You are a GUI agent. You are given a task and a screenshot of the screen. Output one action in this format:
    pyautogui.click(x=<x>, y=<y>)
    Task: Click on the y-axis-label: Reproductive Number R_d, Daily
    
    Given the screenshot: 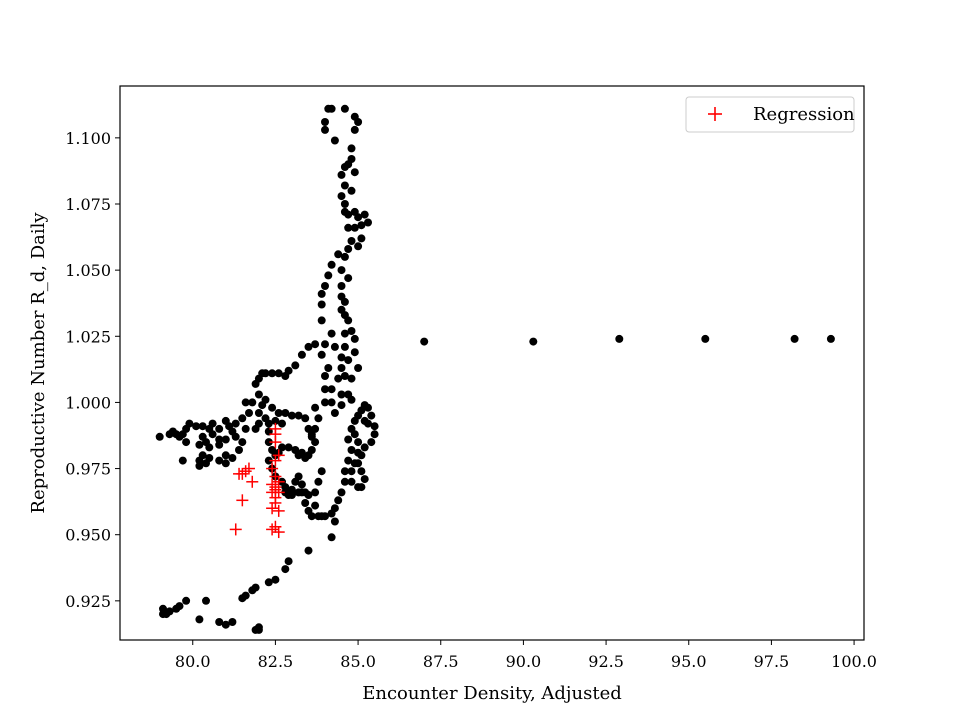 What is the action you would take?
    pyautogui.click(x=38, y=363)
    